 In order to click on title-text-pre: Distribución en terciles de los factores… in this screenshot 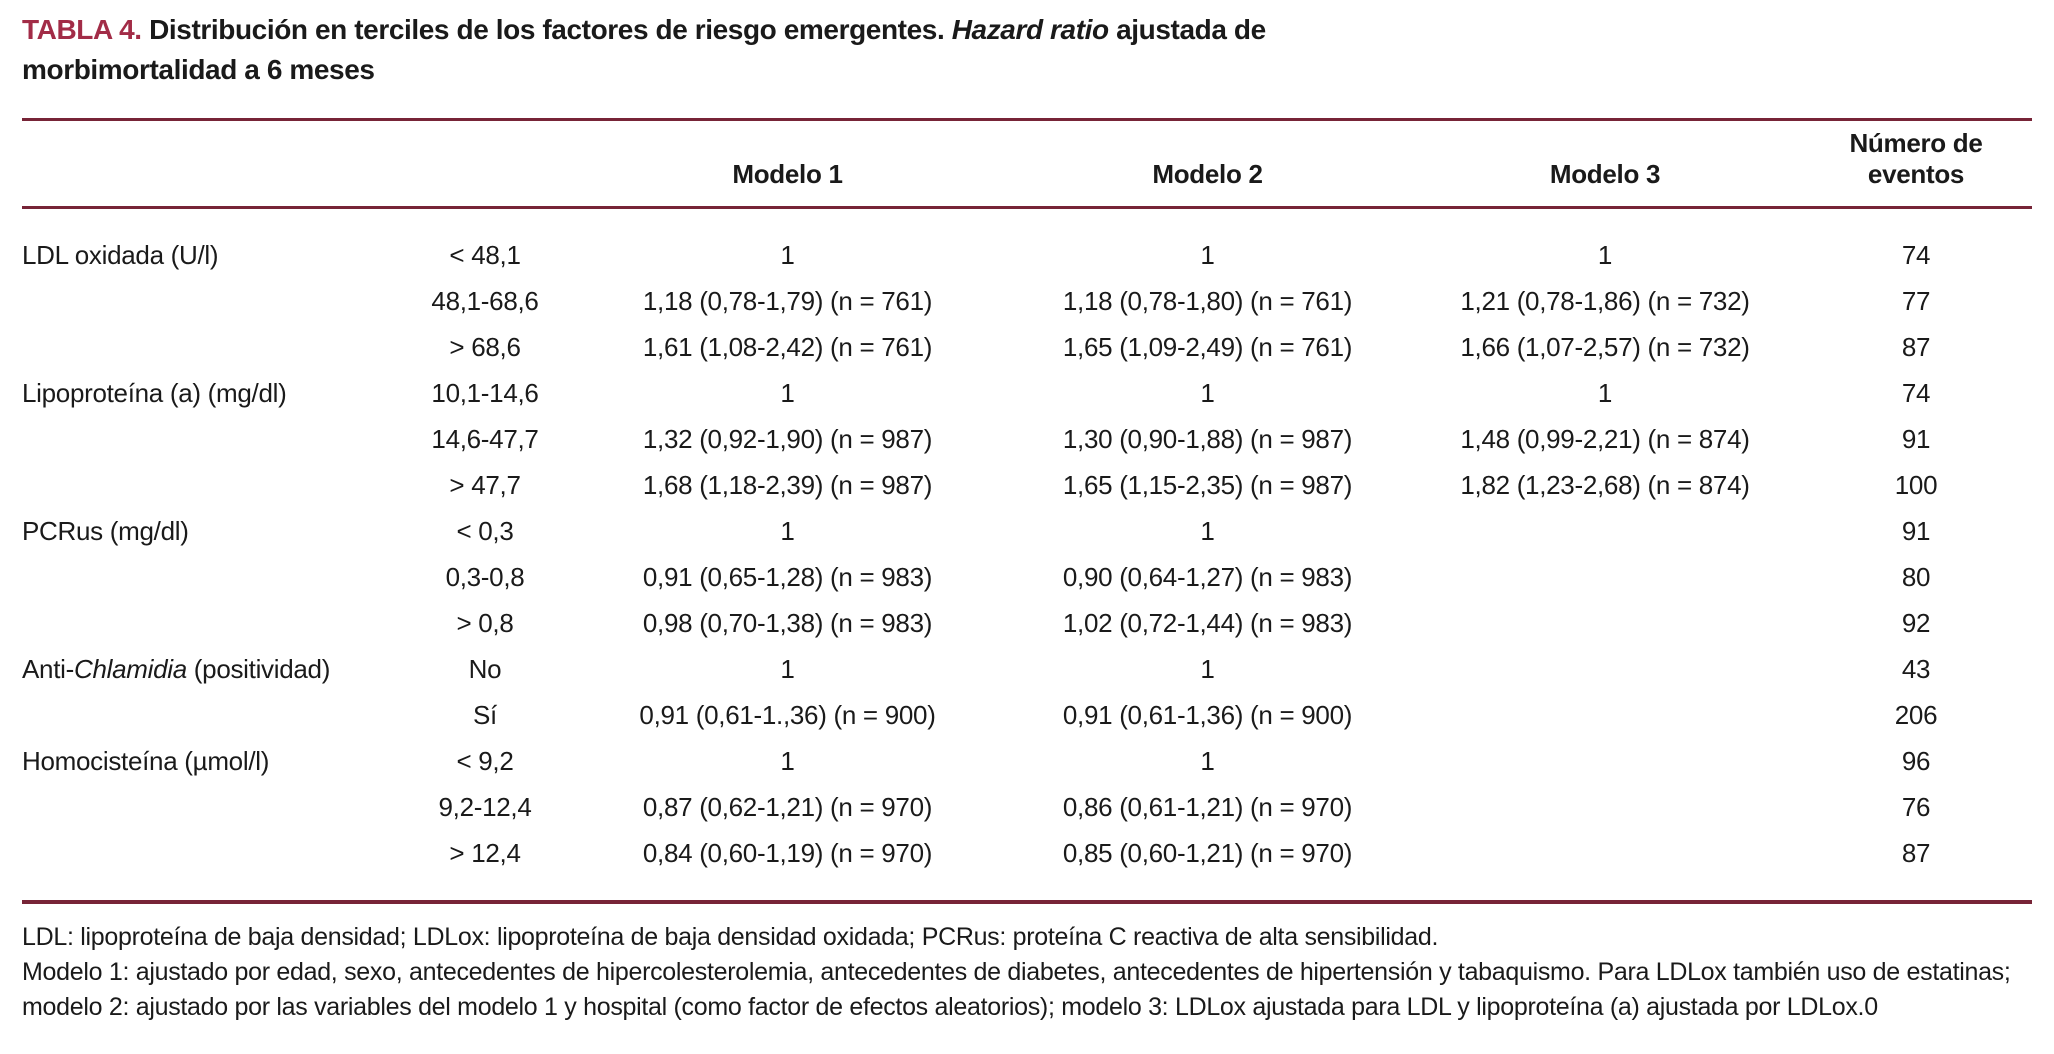, I will do `click(546, 29)`.